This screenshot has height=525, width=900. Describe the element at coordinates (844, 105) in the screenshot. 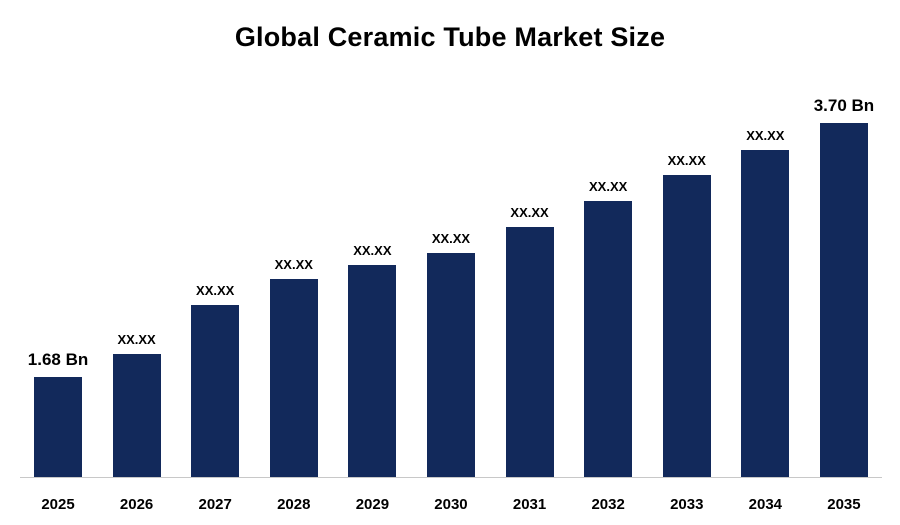

I see `bar-value-label: 3.70 Bn` at that location.